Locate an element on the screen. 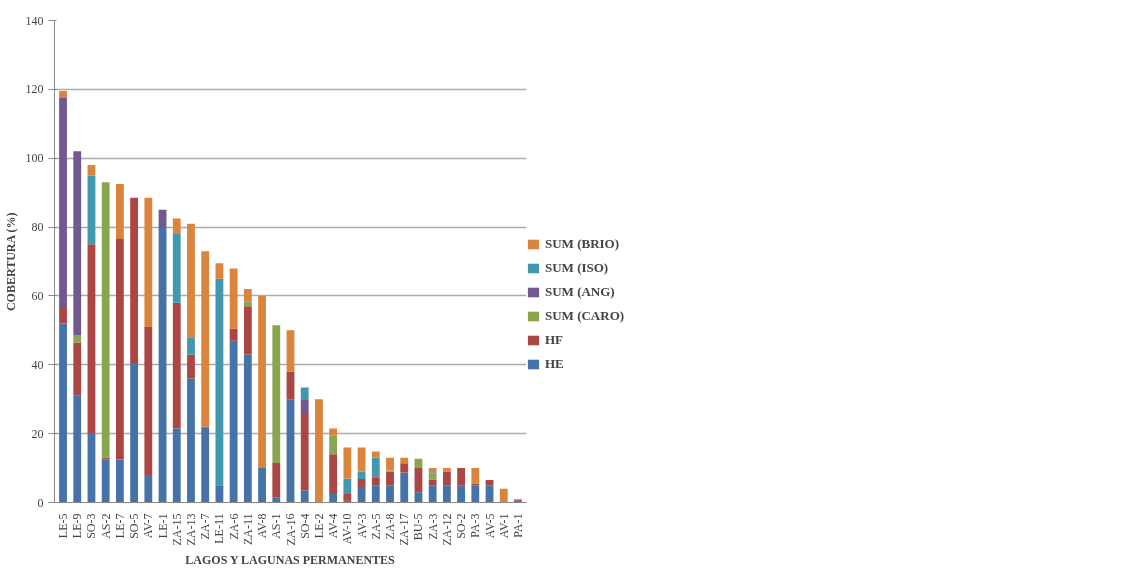  x-axis-title: LAGOS Y LAGUNAS PERMANENTES is located at coordinates (290, 560).